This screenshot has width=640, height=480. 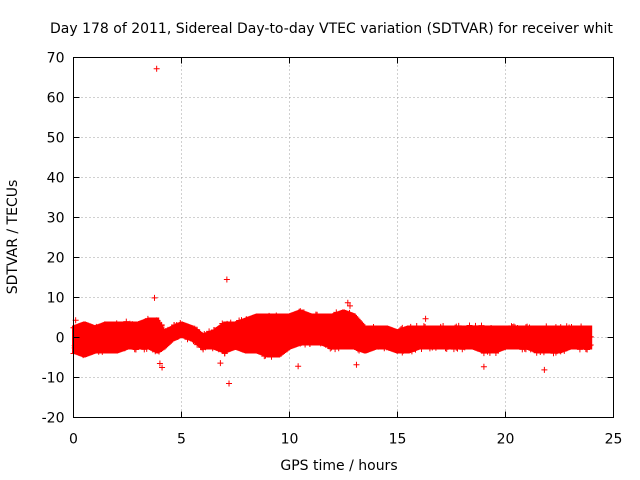 What do you see at coordinates (56, 139) in the screenshot?
I see `y-tick-label: 50` at bounding box center [56, 139].